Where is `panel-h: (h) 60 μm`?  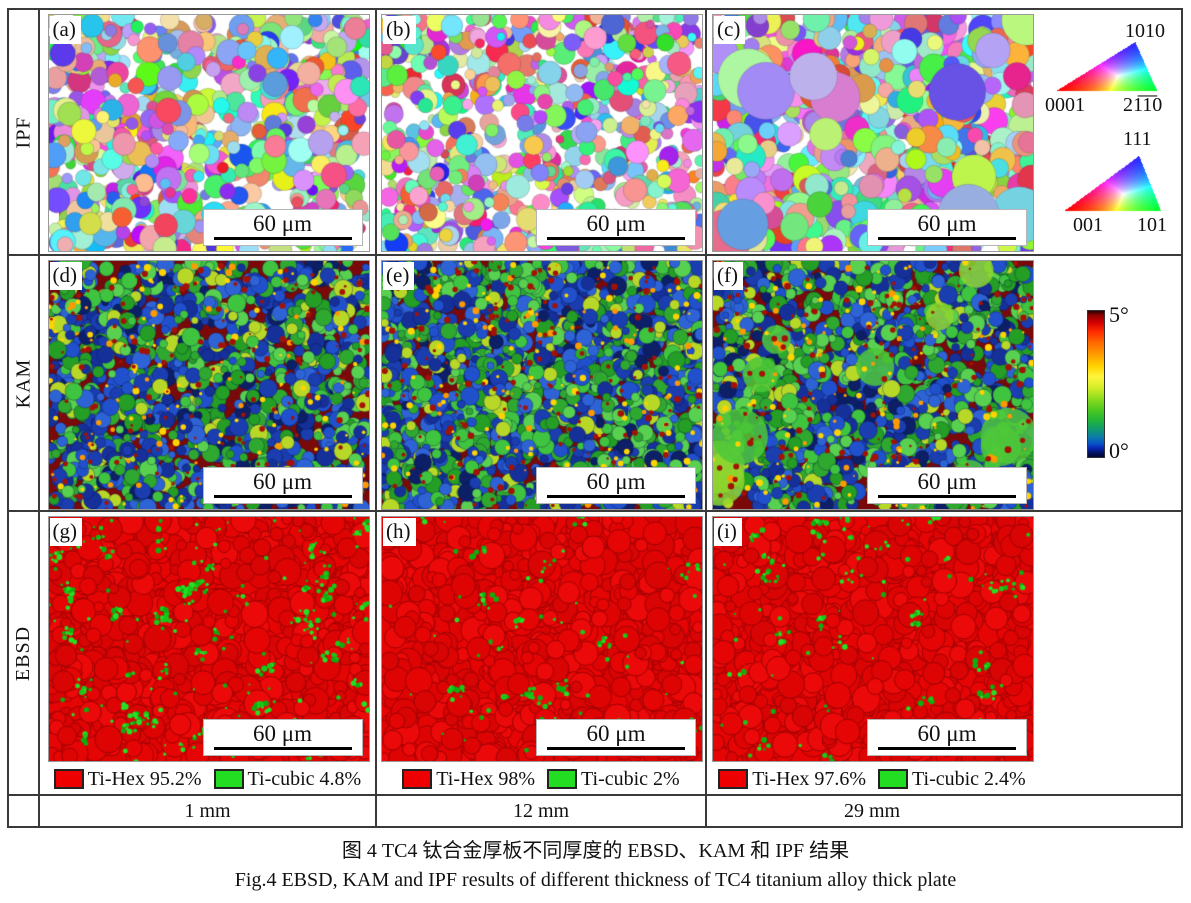 panel-h: (h) 60 μm is located at coordinates (542, 638).